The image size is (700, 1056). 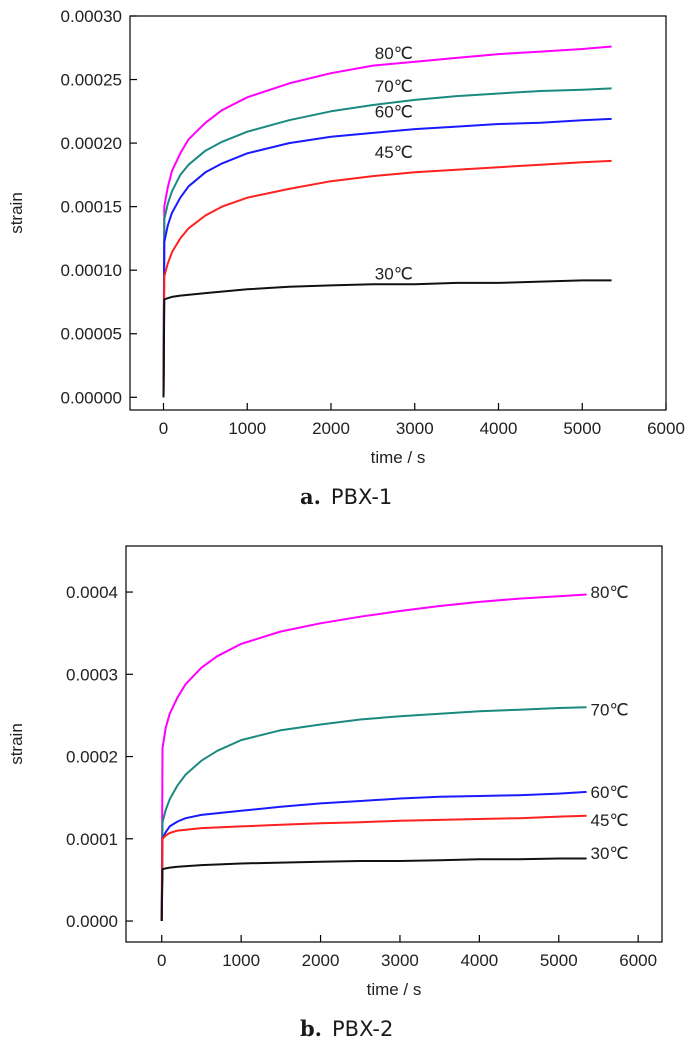 I want to click on panel-b-series-label-45c: 45℃, so click(x=610, y=820).